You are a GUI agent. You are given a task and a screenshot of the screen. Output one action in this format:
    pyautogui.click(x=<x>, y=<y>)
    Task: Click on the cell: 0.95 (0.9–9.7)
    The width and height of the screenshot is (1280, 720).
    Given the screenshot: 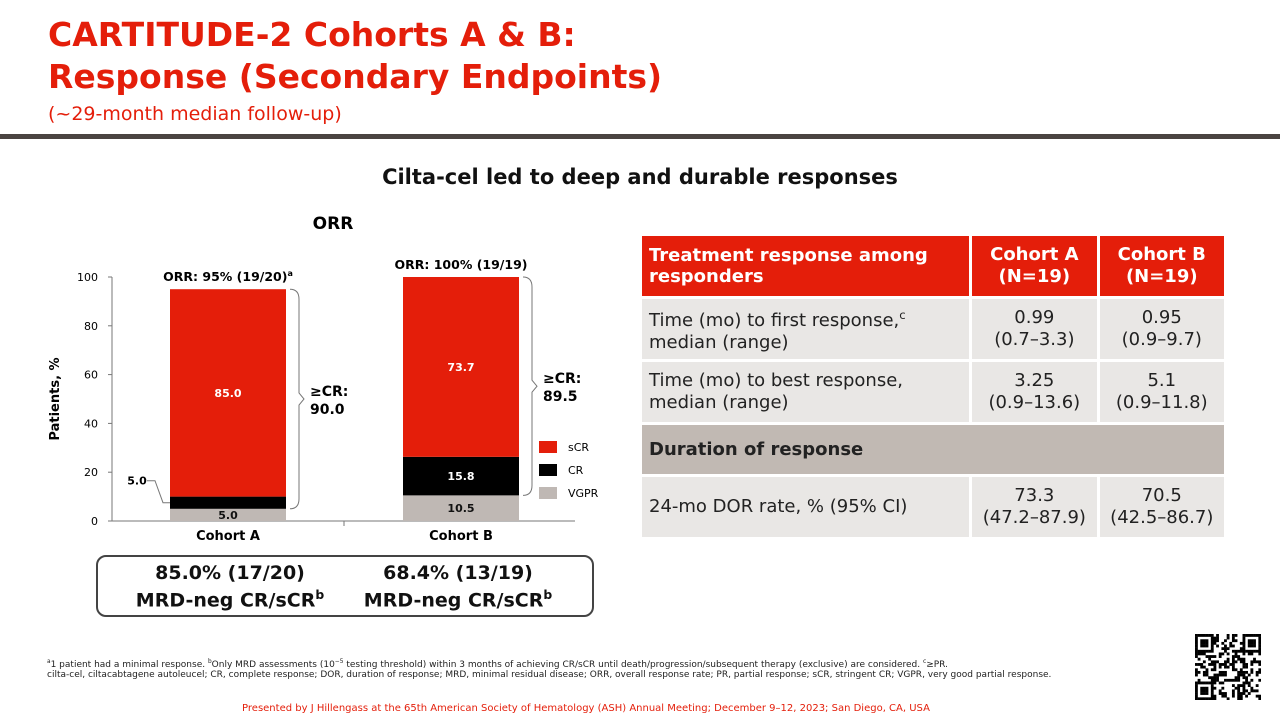 What is the action you would take?
    pyautogui.click(x=1161, y=329)
    